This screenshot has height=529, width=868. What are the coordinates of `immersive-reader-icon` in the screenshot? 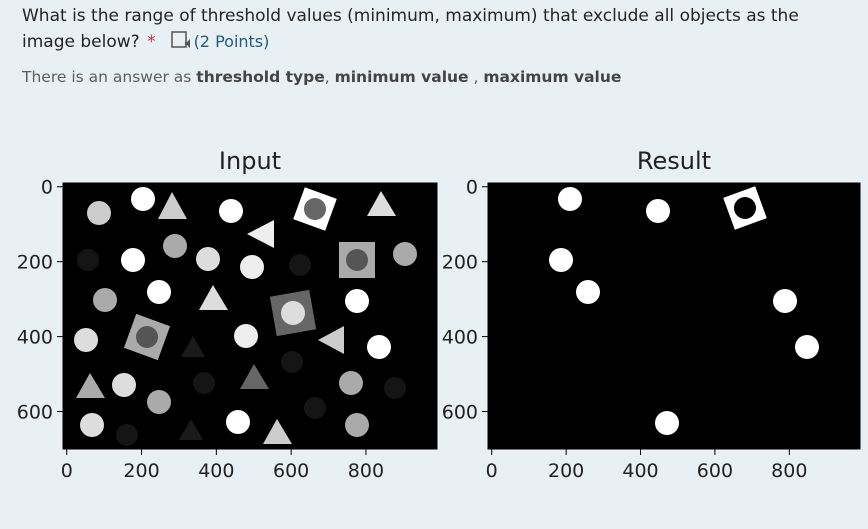 It's located at (182, 40).